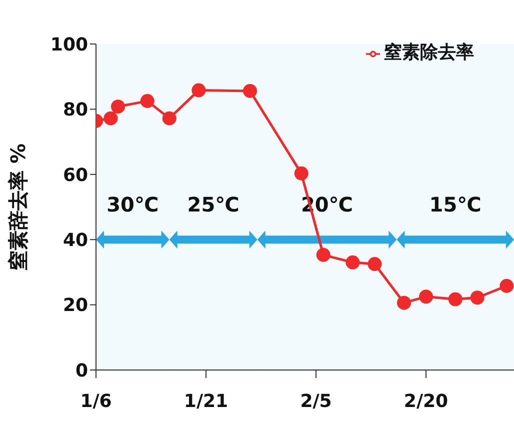 The image size is (514, 430). What do you see at coordinates (75, 240) in the screenshot?
I see `y-tick-label: 40` at bounding box center [75, 240].